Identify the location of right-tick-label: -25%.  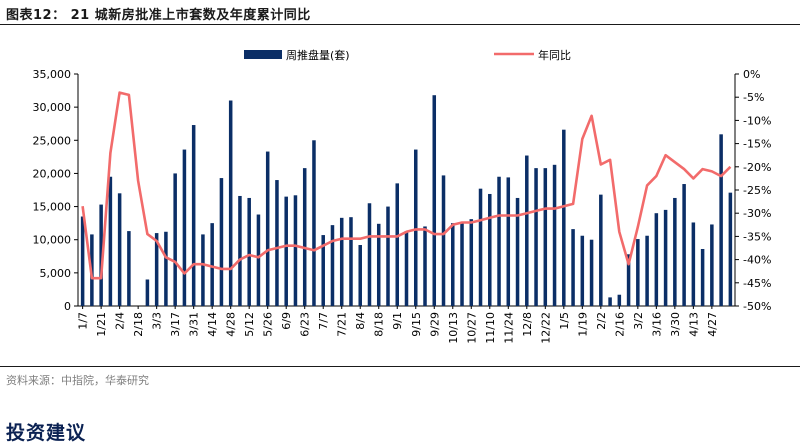
(757, 190).